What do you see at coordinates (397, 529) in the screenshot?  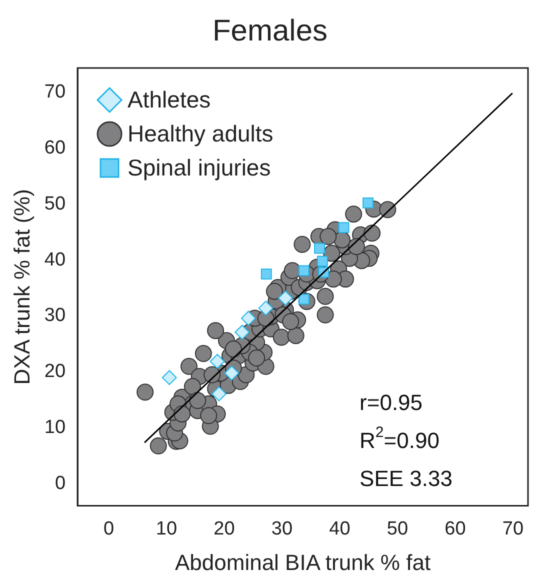 I see `x-tick-label: 50` at bounding box center [397, 529].